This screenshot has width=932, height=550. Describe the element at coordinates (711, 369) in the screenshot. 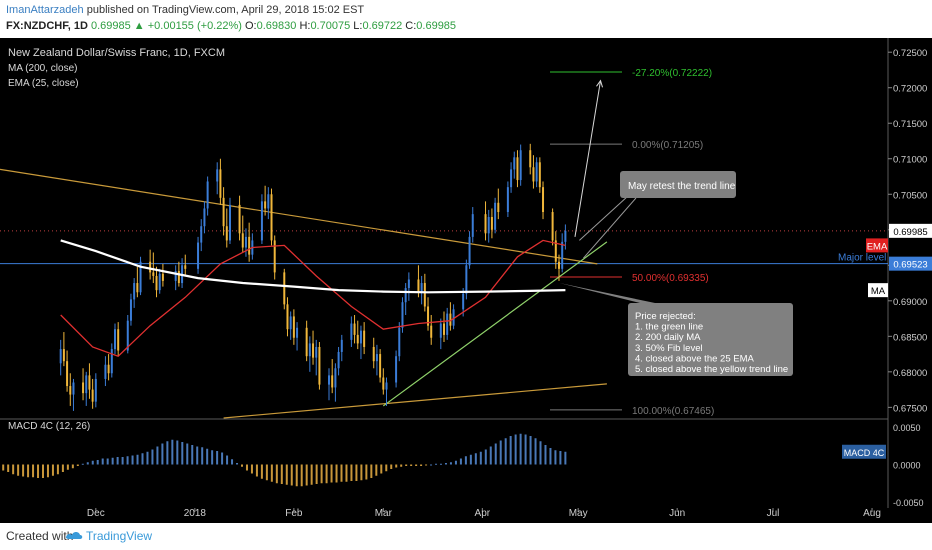

I see `rejection-callout-line: 5. closed above the yellow trend line` at that location.